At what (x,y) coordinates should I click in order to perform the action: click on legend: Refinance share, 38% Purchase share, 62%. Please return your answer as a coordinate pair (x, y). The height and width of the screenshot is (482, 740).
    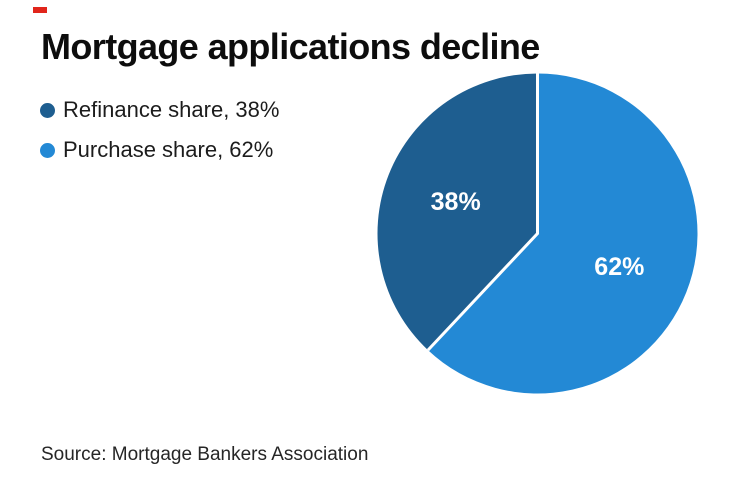
    Looking at the image, I should click on (159, 136).